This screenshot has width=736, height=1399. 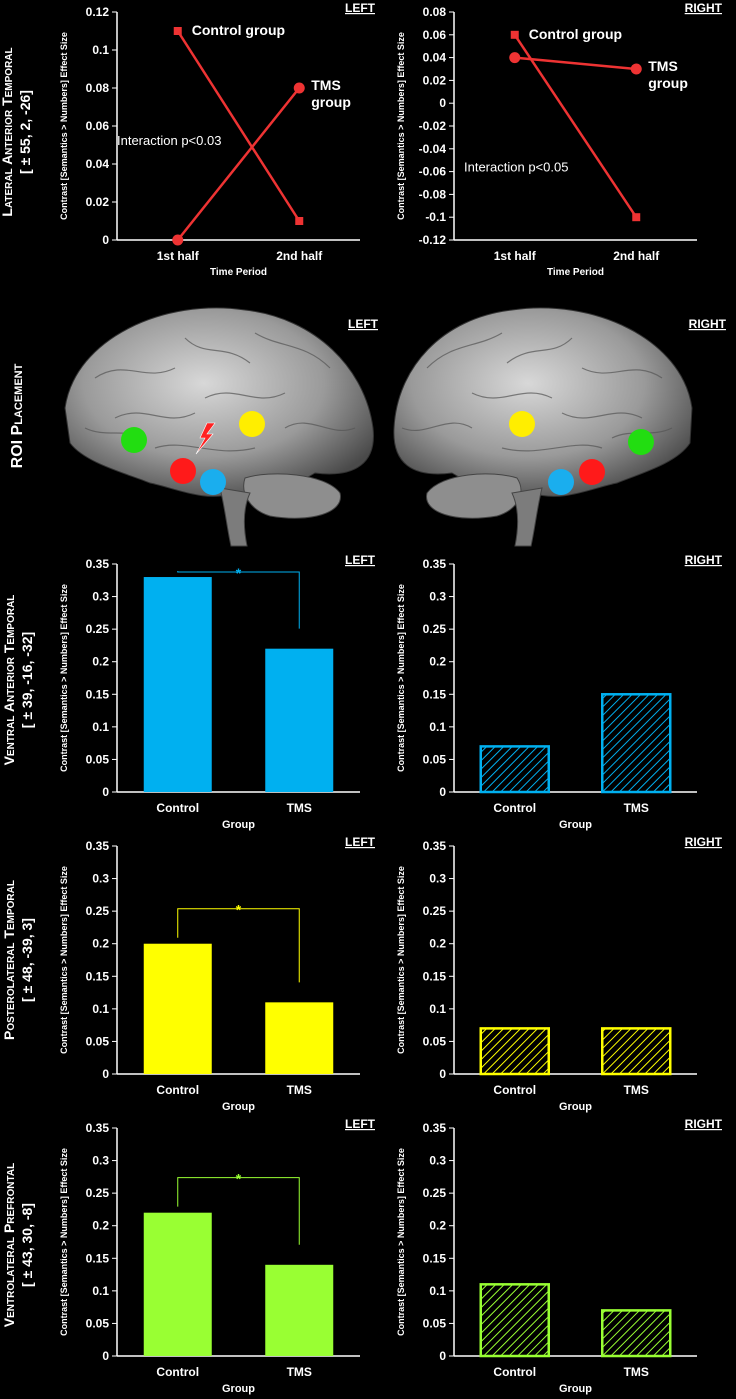 What do you see at coordinates (238, 30) in the screenshot?
I see `legend-control-label: Control group` at bounding box center [238, 30].